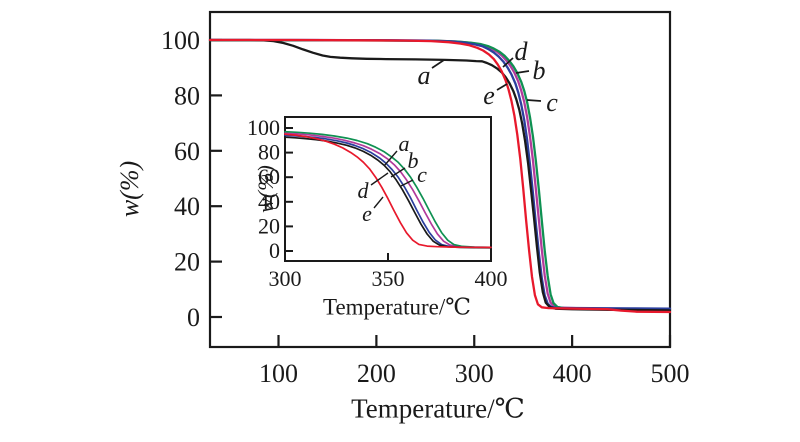 The width and height of the screenshot is (800, 442). I want to click on main-curve-leader-e, so click(502, 87).